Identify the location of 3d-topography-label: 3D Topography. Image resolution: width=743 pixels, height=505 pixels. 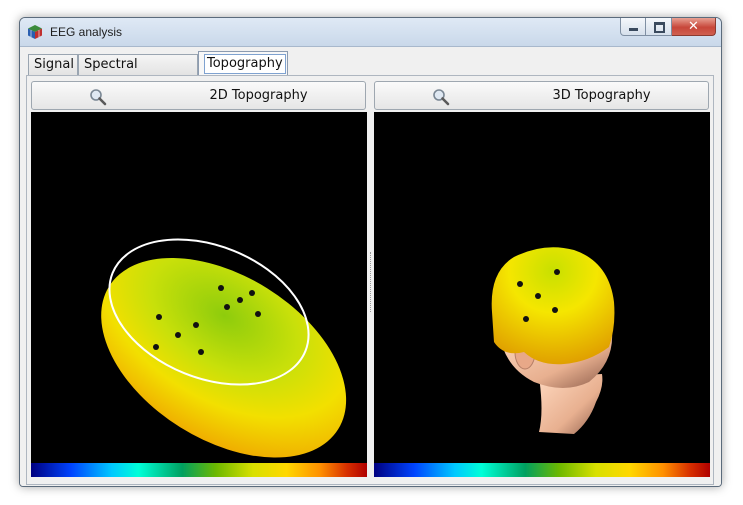
(601, 95).